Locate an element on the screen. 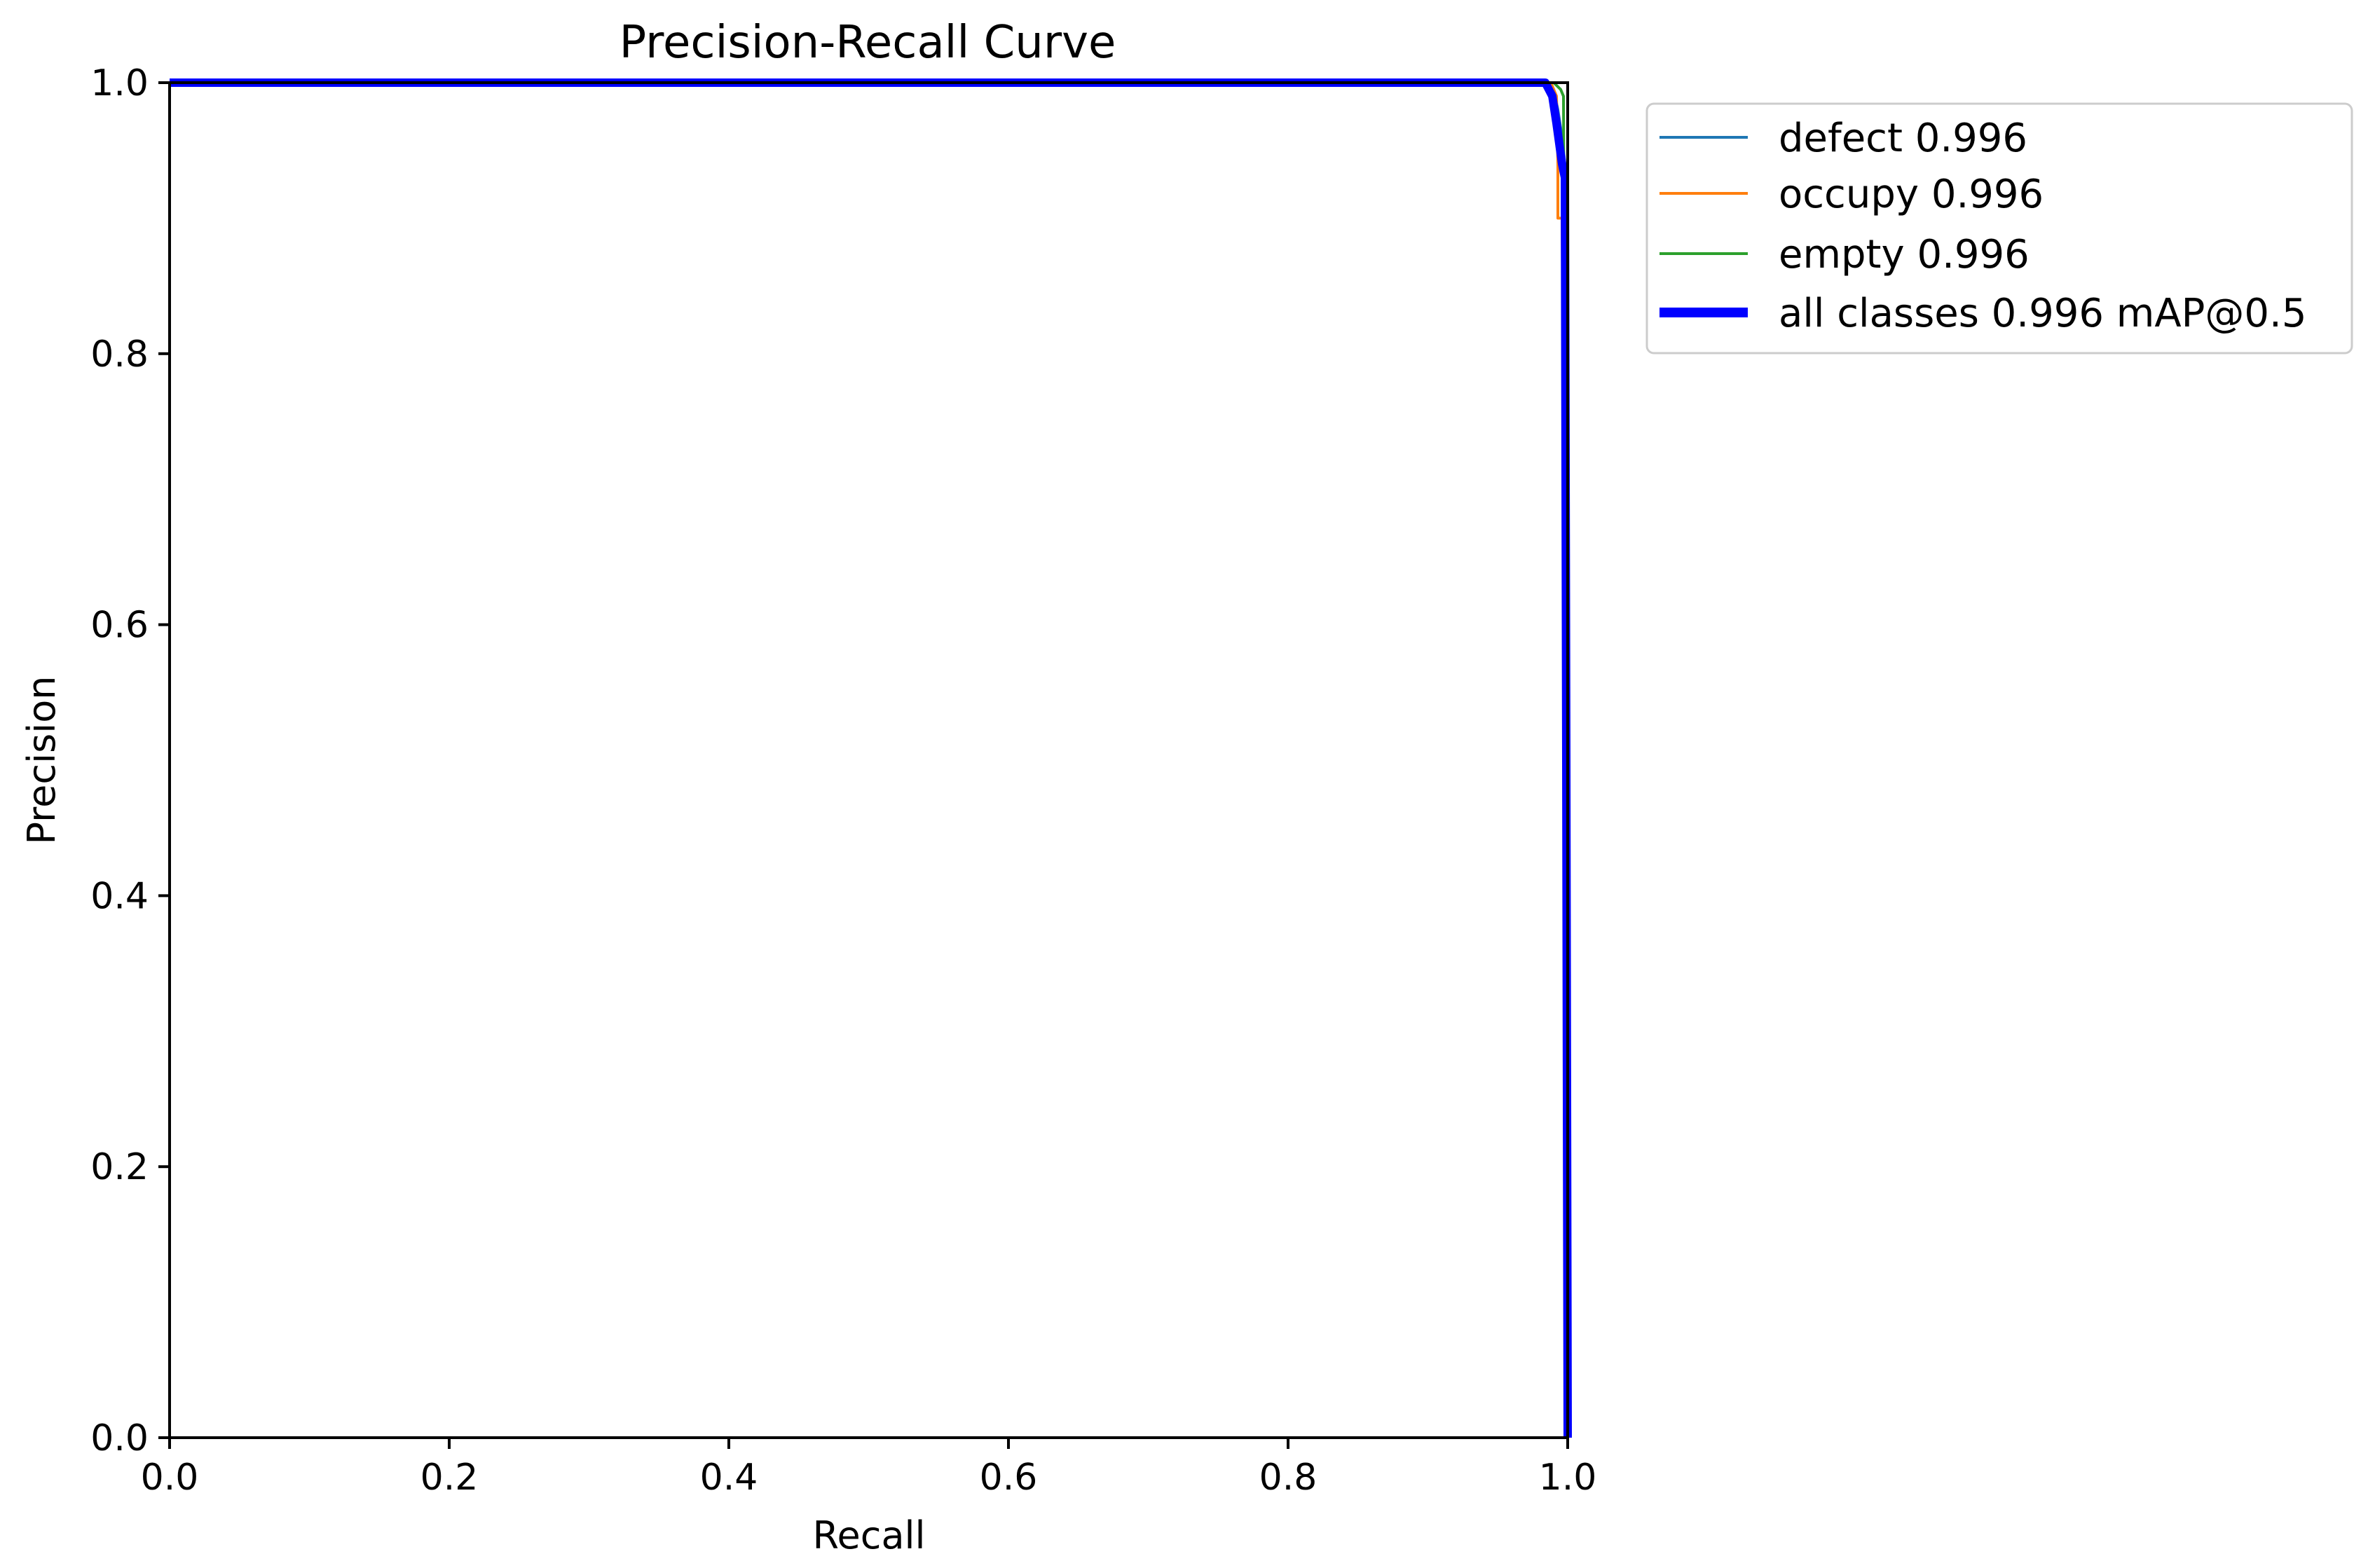 This screenshot has height=1568, width=2368. y-tick-label: 0.0 is located at coordinates (119, 1438).